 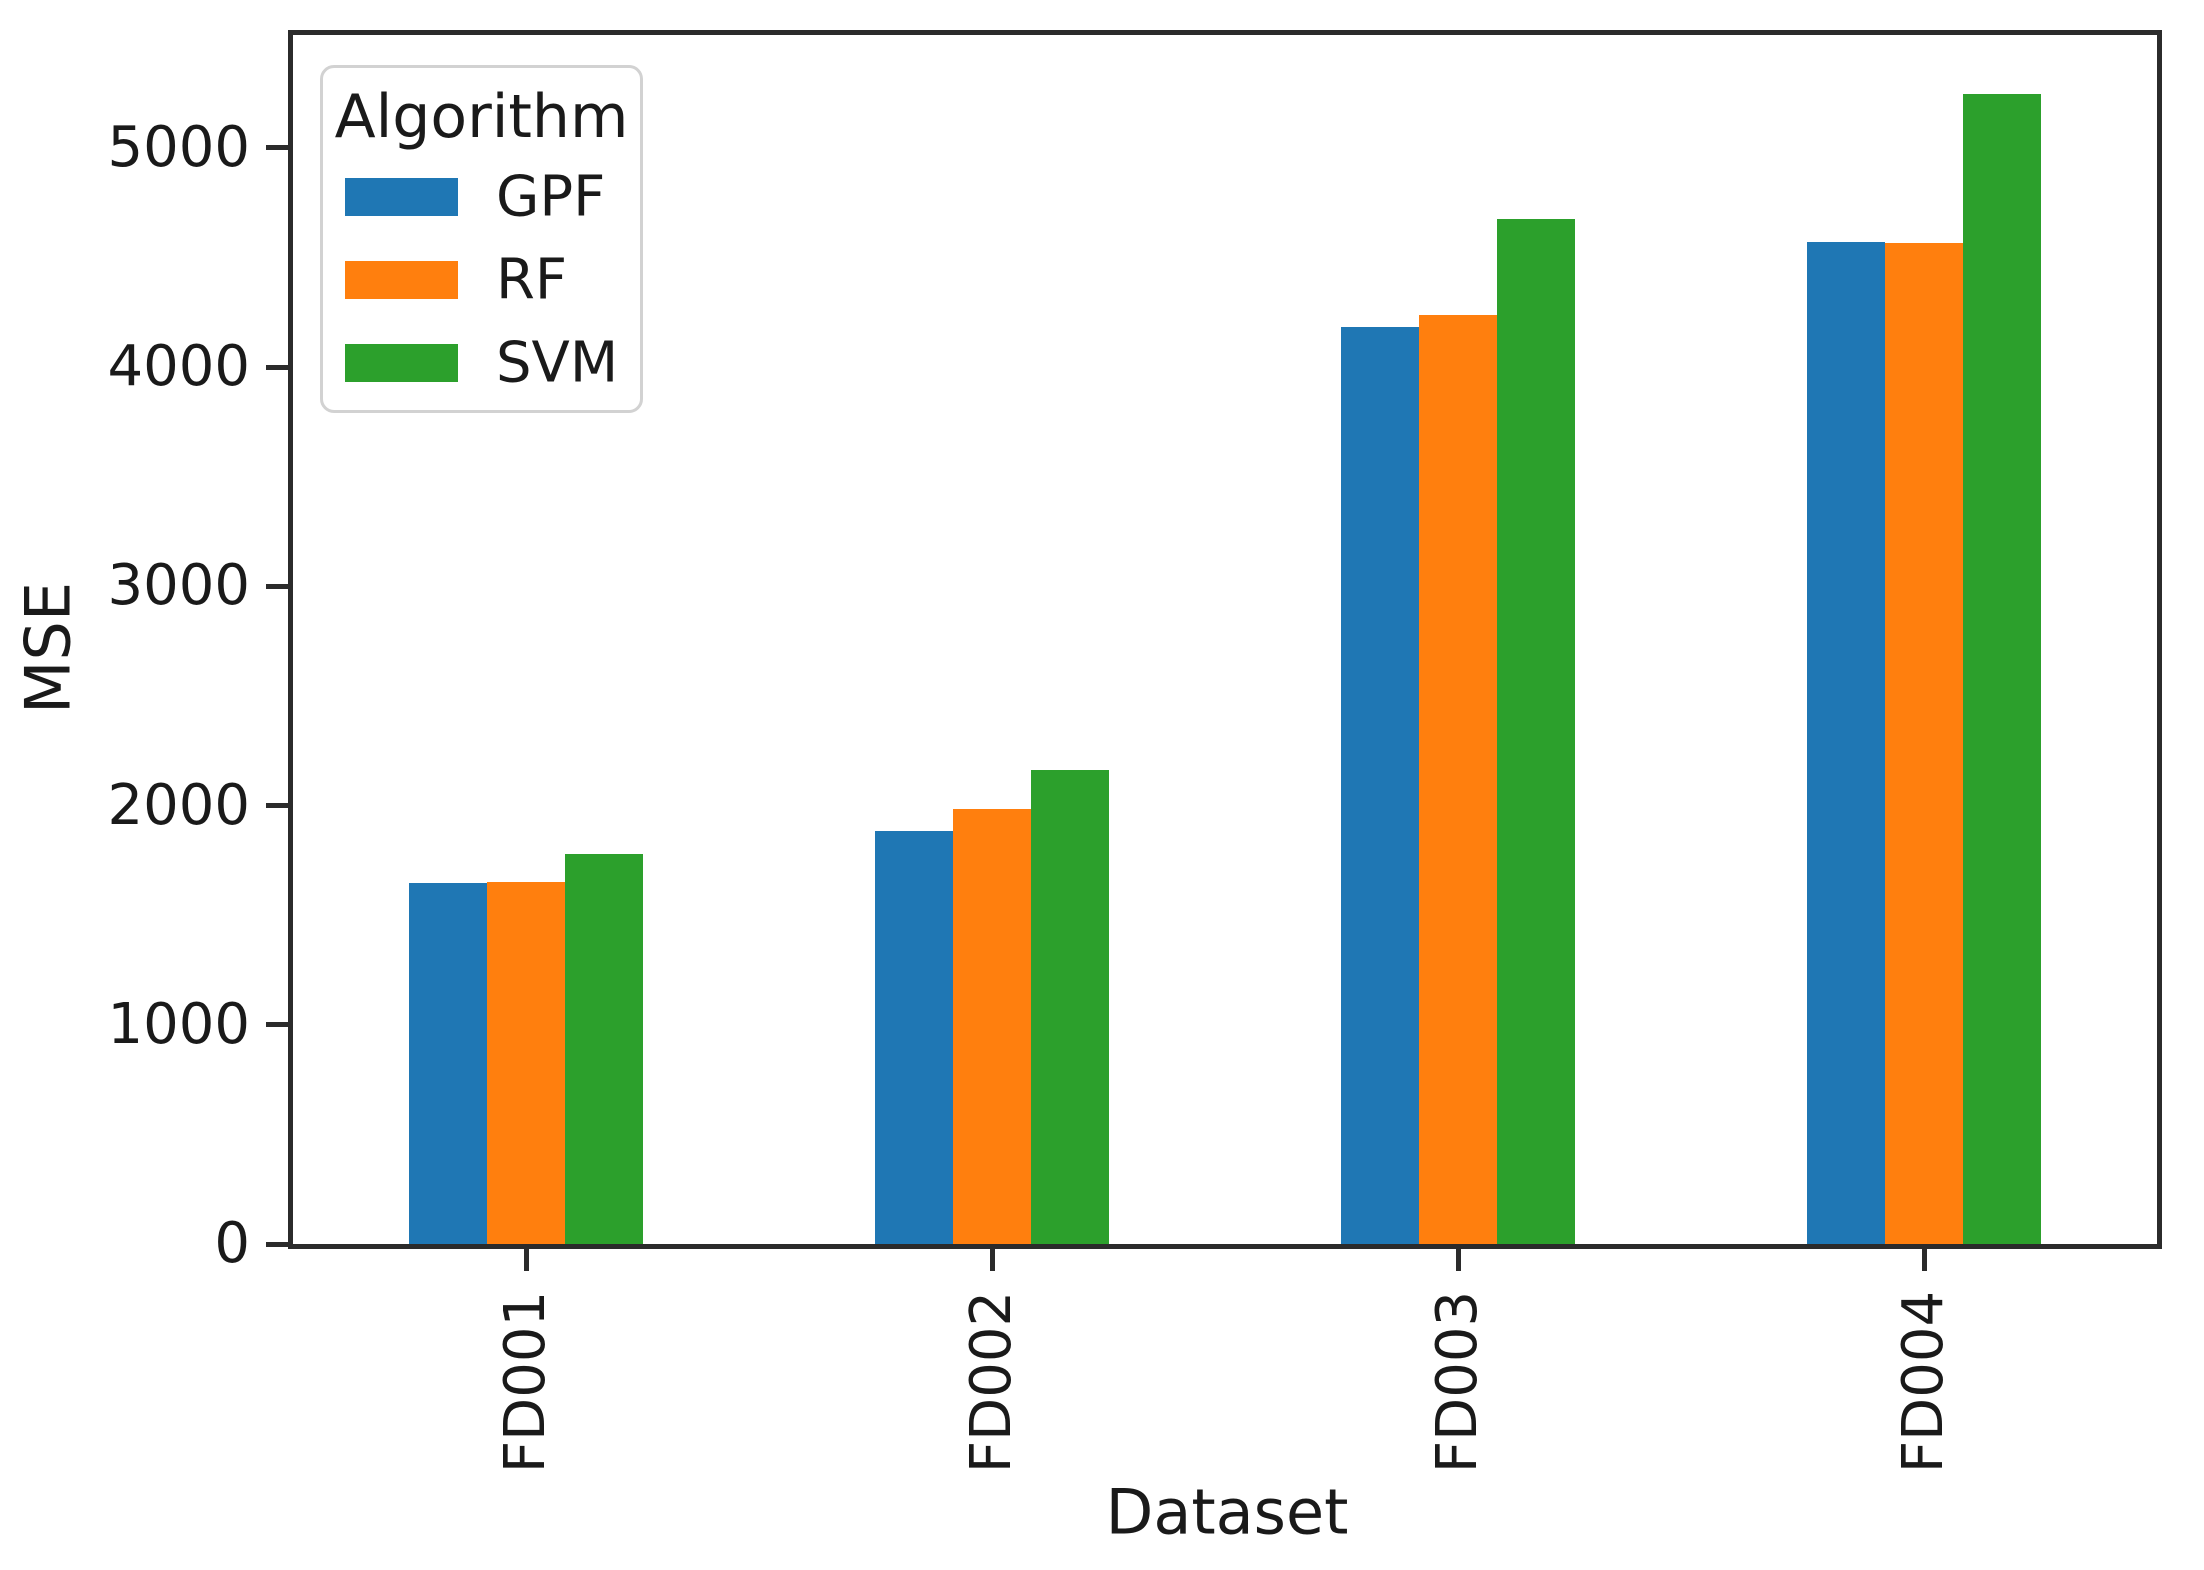 What do you see at coordinates (401, 280) in the screenshot?
I see `legend-swatch-icon-rf` at bounding box center [401, 280].